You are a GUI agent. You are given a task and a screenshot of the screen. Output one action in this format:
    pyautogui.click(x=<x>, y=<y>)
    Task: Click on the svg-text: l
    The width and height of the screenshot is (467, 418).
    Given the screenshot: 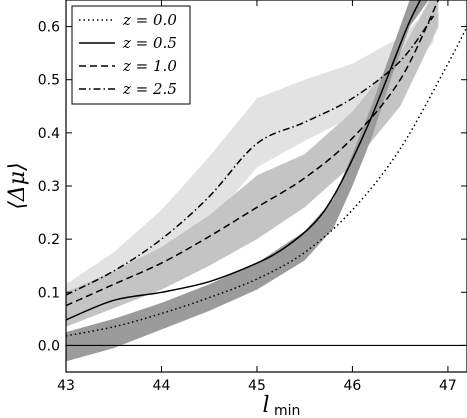 What is the action you would take?
    pyautogui.click(x=265, y=405)
    